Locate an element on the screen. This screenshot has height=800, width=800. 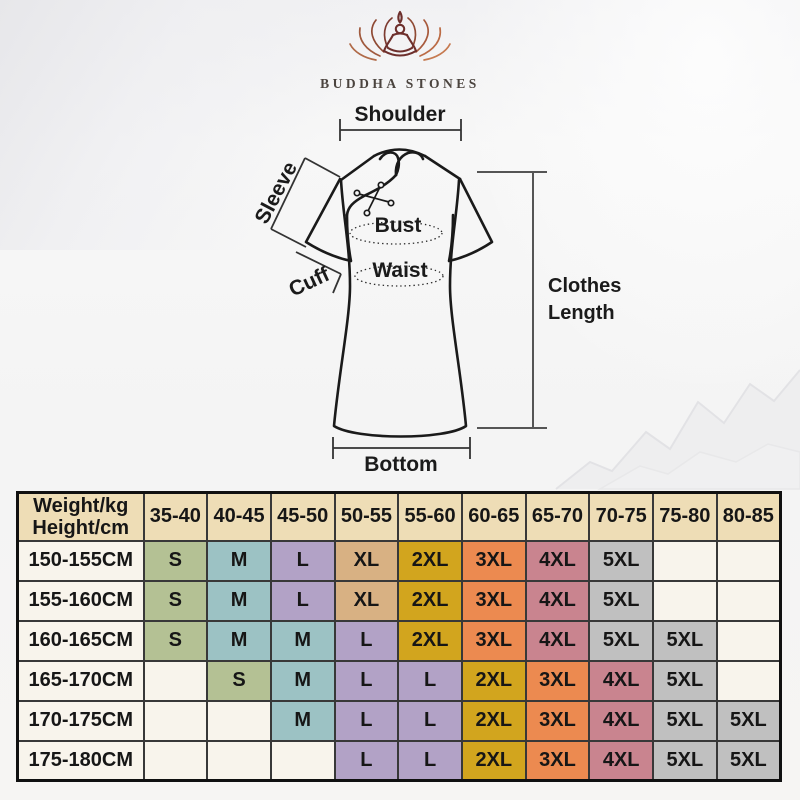
height-row-label: 170-175CM is located at coordinates (80, 720).